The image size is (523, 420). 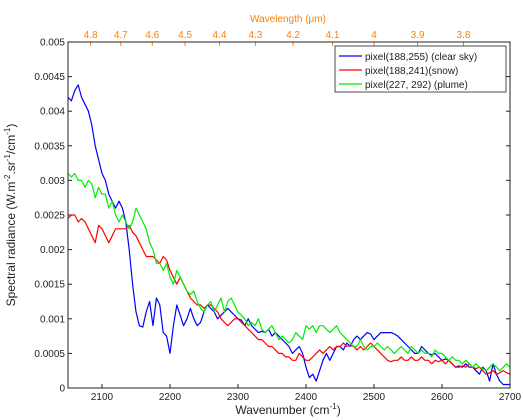 I want to click on x-tick-label: 2500, so click(x=374, y=397).